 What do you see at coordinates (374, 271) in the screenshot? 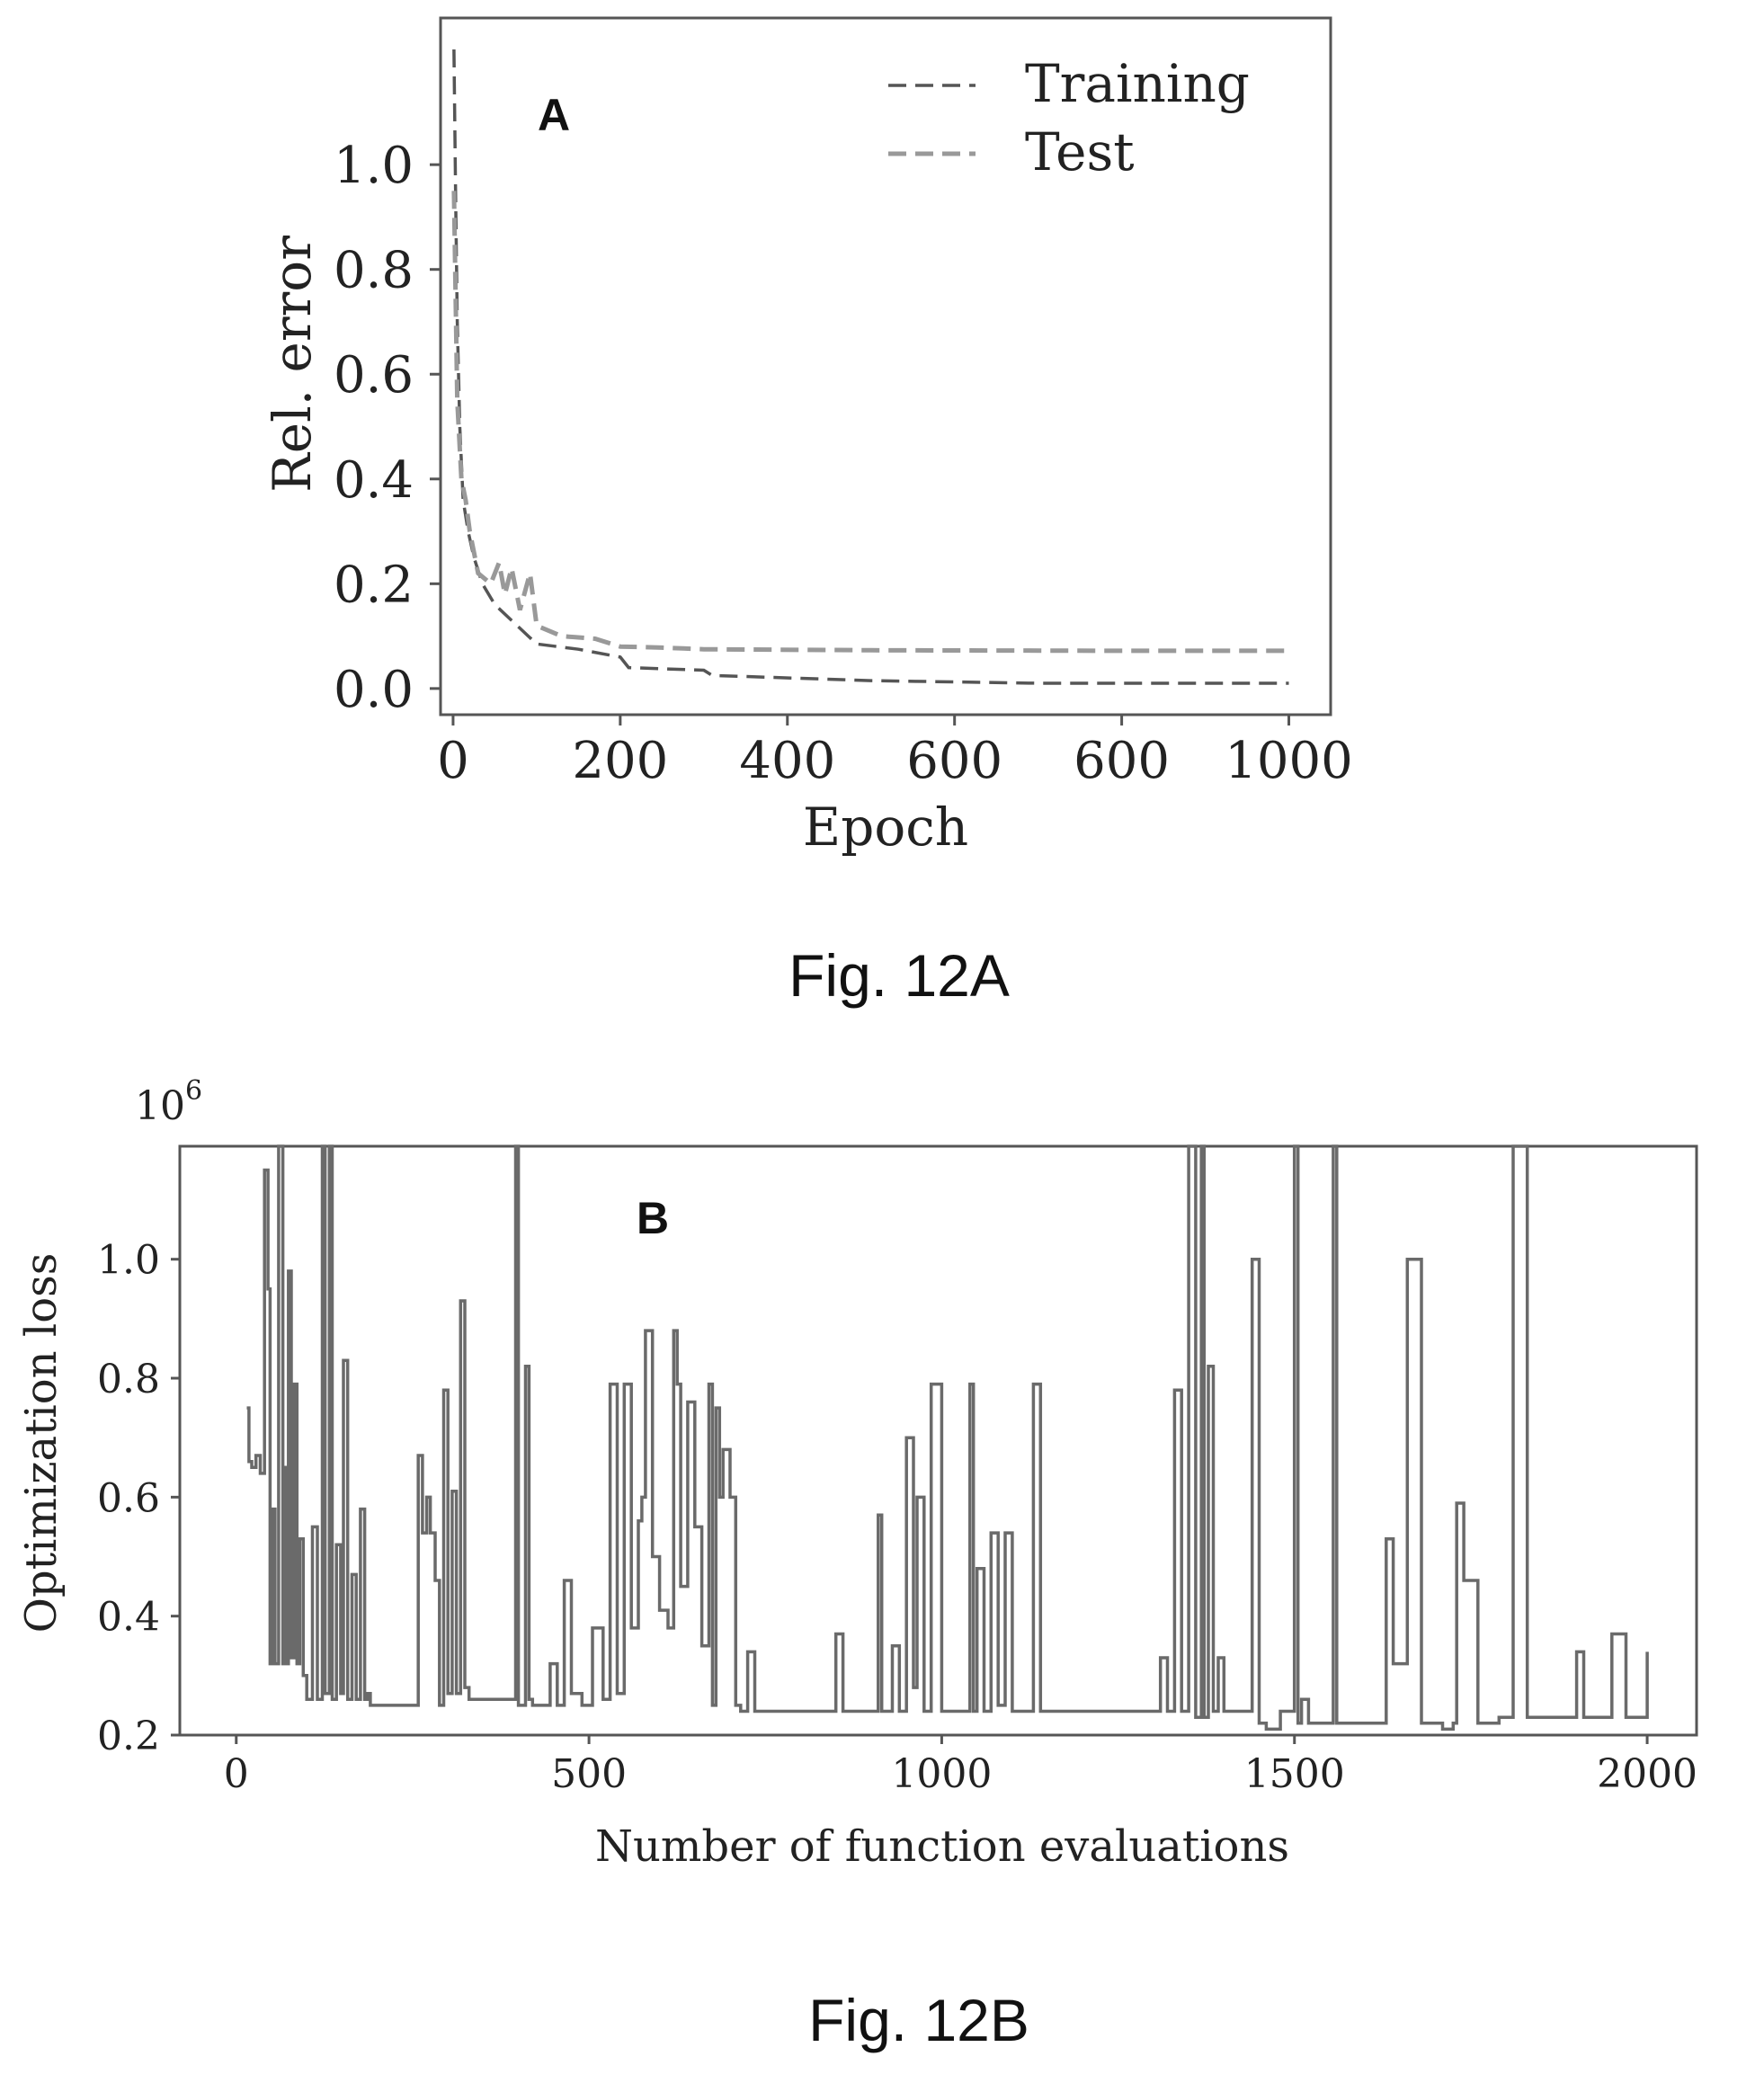
I see `chart-a-y-tick-label: 0.8` at bounding box center [374, 271].